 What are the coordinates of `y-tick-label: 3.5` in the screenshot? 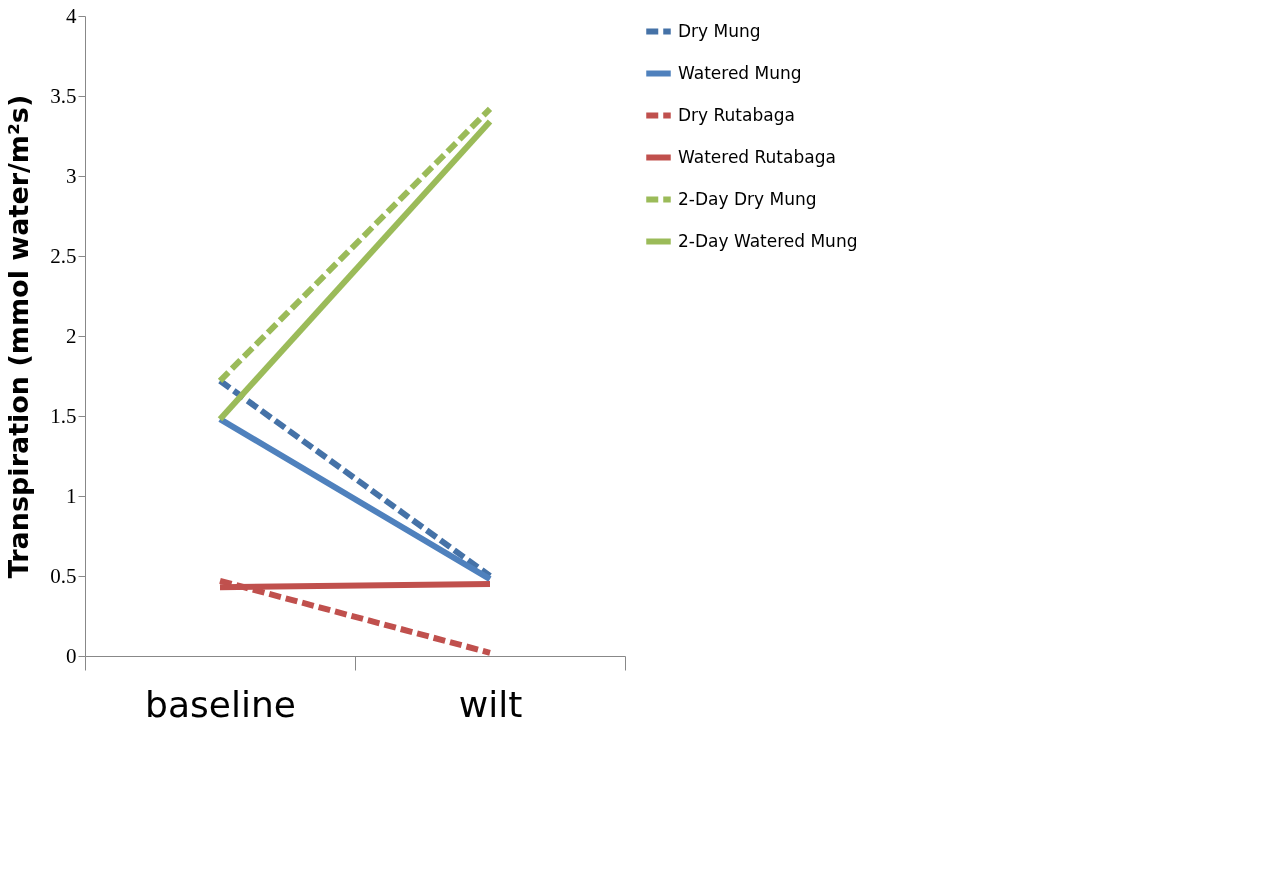 It's located at (63, 95).